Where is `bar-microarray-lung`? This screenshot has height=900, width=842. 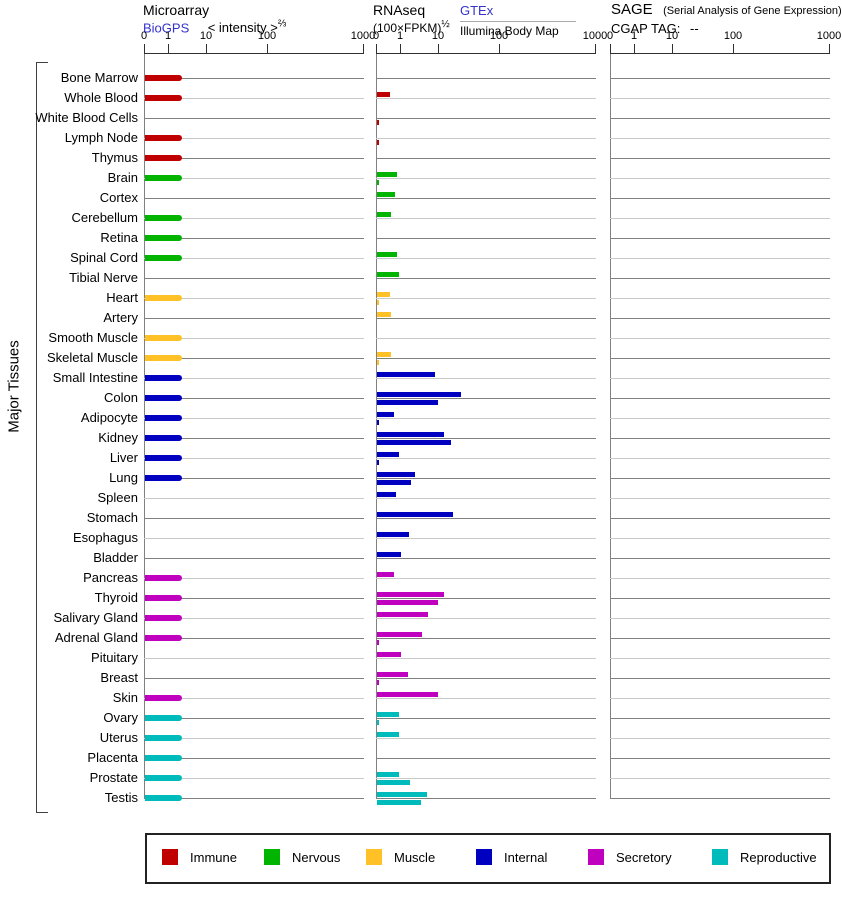
bar-microarray-lung is located at coordinates (163, 478).